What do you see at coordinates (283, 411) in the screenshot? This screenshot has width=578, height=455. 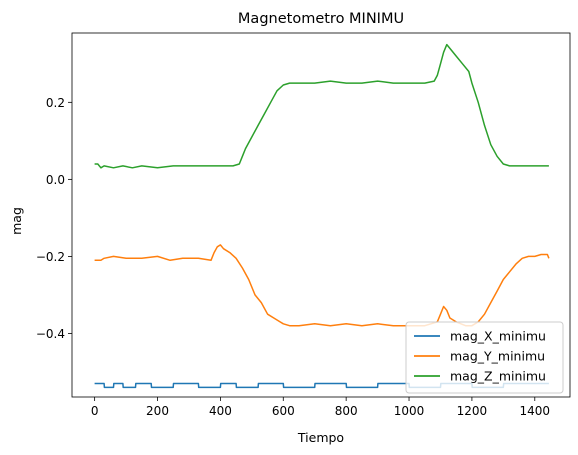 I see `x-tick-label: 600` at bounding box center [283, 411].